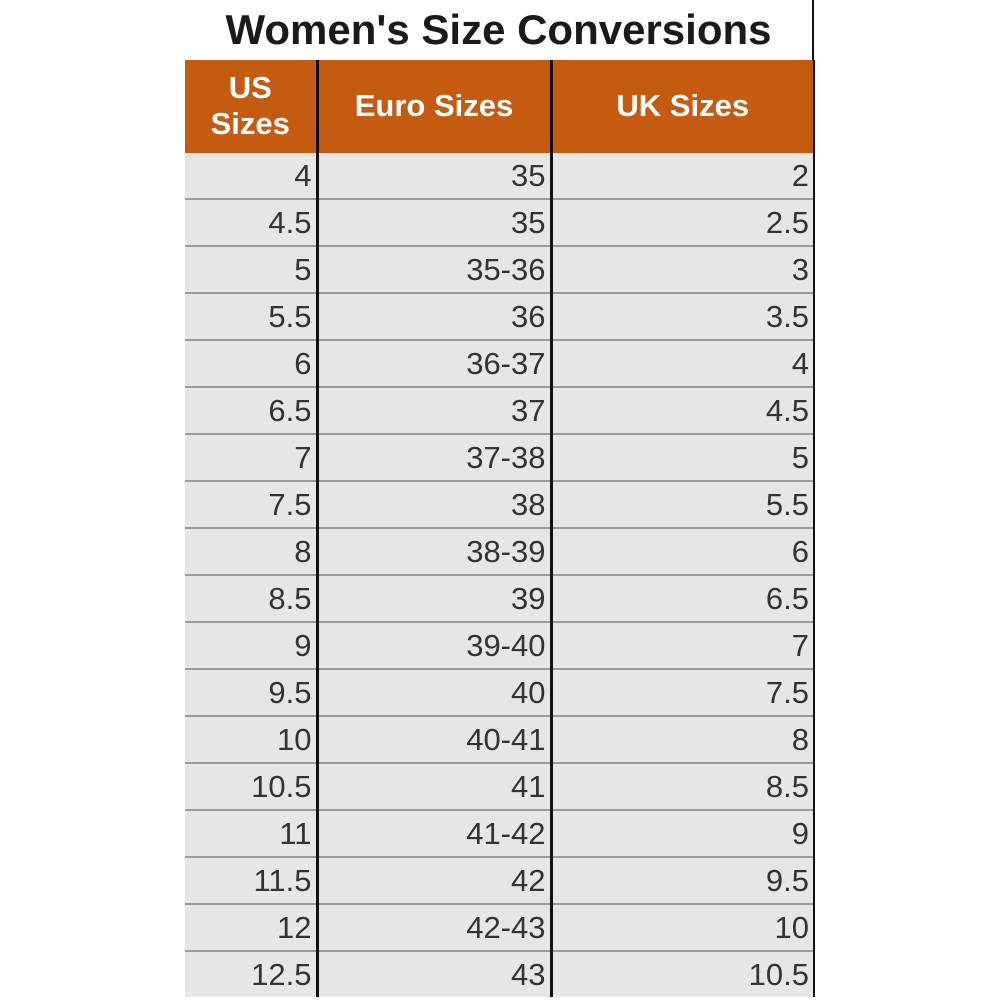 Image resolution: width=1000 pixels, height=1000 pixels. Describe the element at coordinates (251, 739) in the screenshot. I see `us-size-cell: 10` at that location.